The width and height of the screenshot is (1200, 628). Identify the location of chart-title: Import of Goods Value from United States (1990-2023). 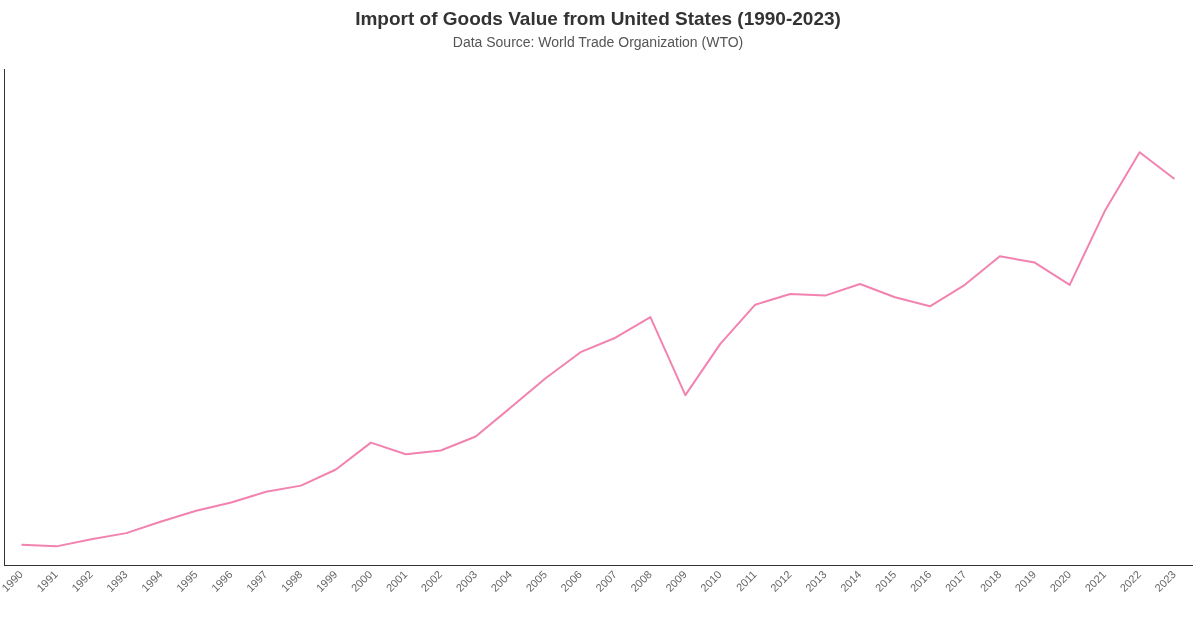
(598, 18).